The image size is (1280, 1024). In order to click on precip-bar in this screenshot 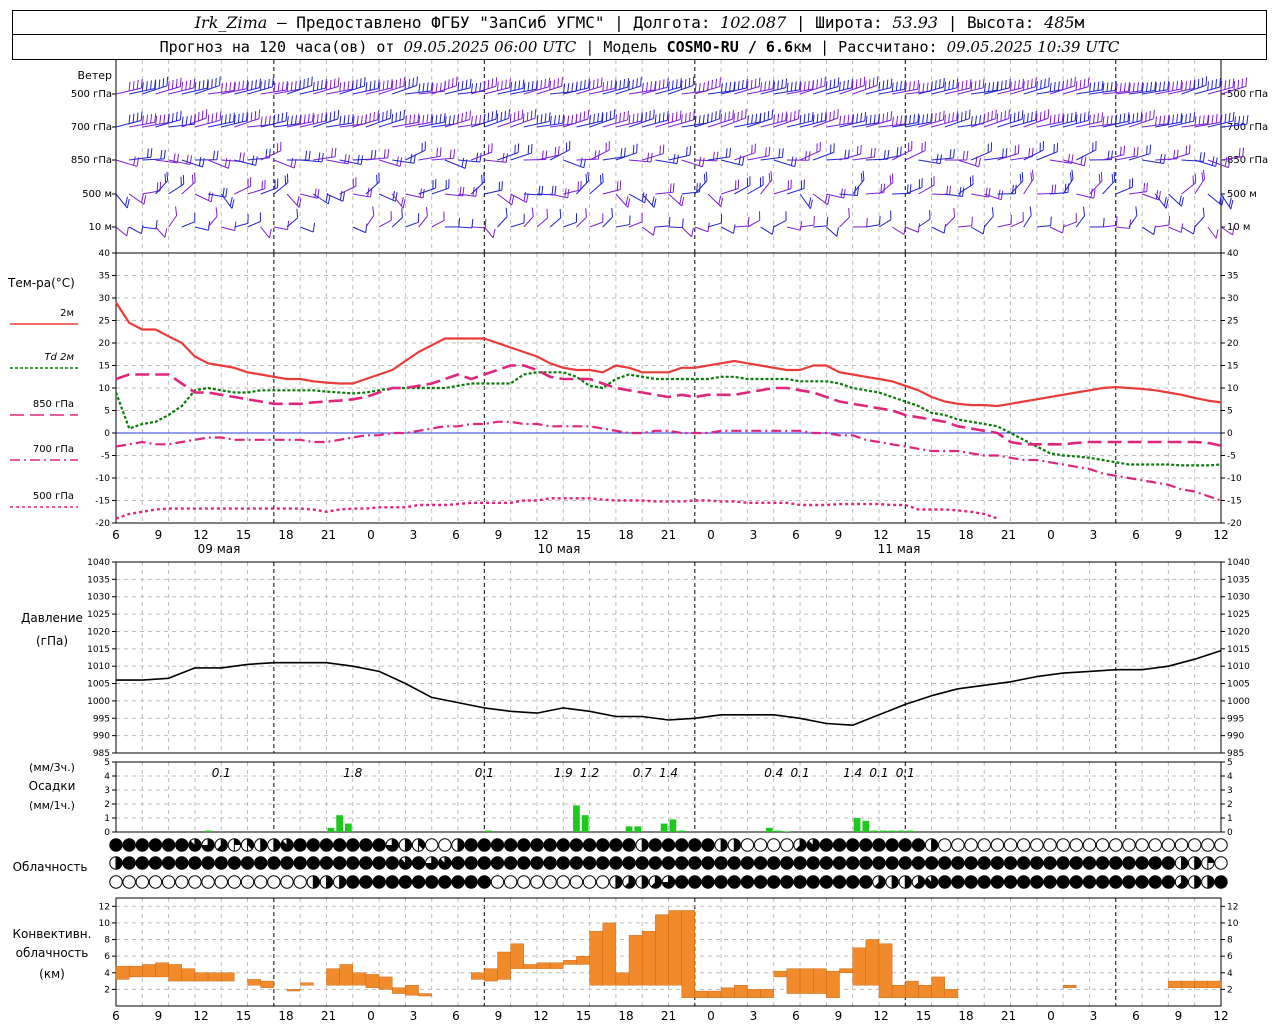, I will do `click(883, 831)`.